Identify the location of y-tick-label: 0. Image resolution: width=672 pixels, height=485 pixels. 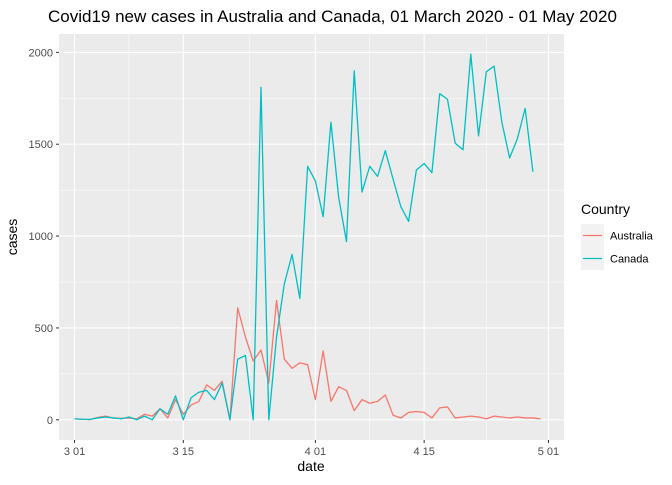
(50, 421).